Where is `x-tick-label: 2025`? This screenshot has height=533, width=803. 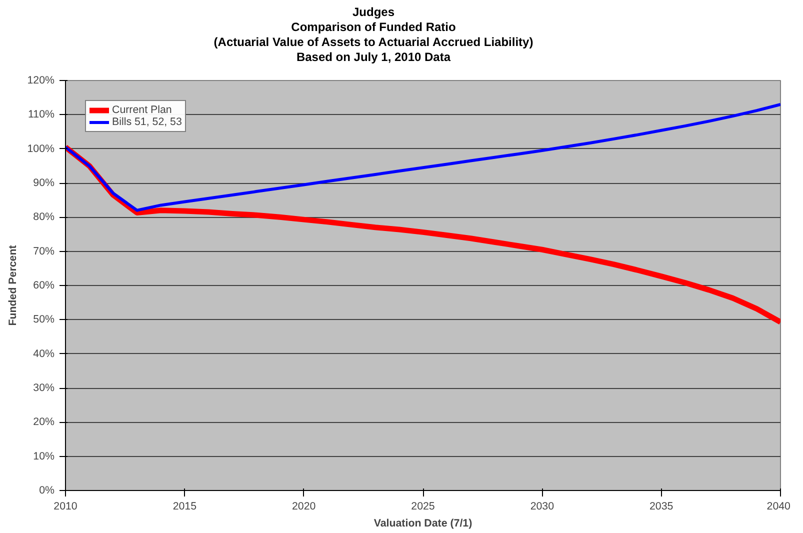
x-tick-label: 2025 is located at coordinates (423, 506).